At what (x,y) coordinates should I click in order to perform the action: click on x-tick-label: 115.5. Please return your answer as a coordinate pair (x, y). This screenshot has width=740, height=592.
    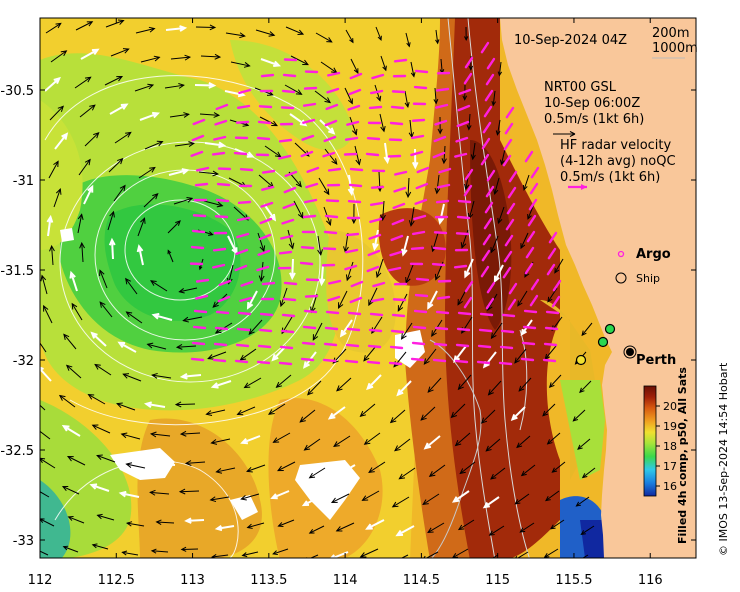
    Looking at the image, I should click on (573, 580).